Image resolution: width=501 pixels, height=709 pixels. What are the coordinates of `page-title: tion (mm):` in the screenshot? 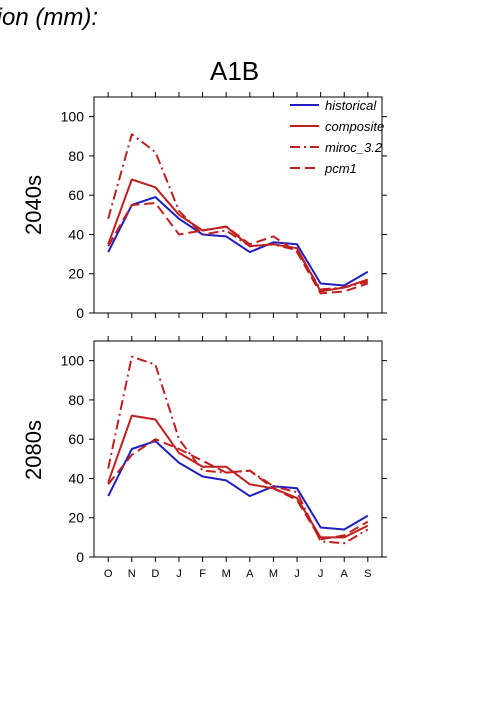 It's located at (49, 17).